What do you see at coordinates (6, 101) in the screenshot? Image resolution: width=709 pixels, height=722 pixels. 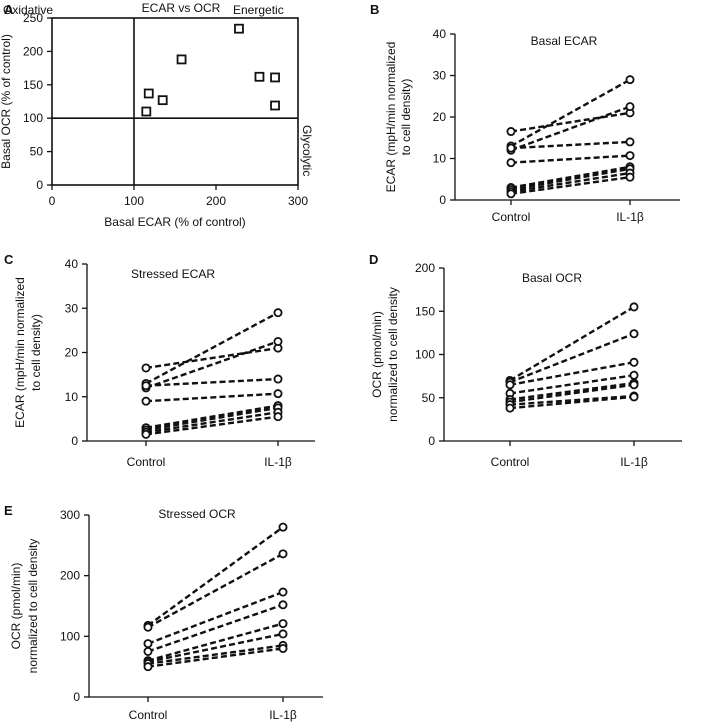 I see `y-axis-label: Basal OCR (% of control)` at bounding box center [6, 101].